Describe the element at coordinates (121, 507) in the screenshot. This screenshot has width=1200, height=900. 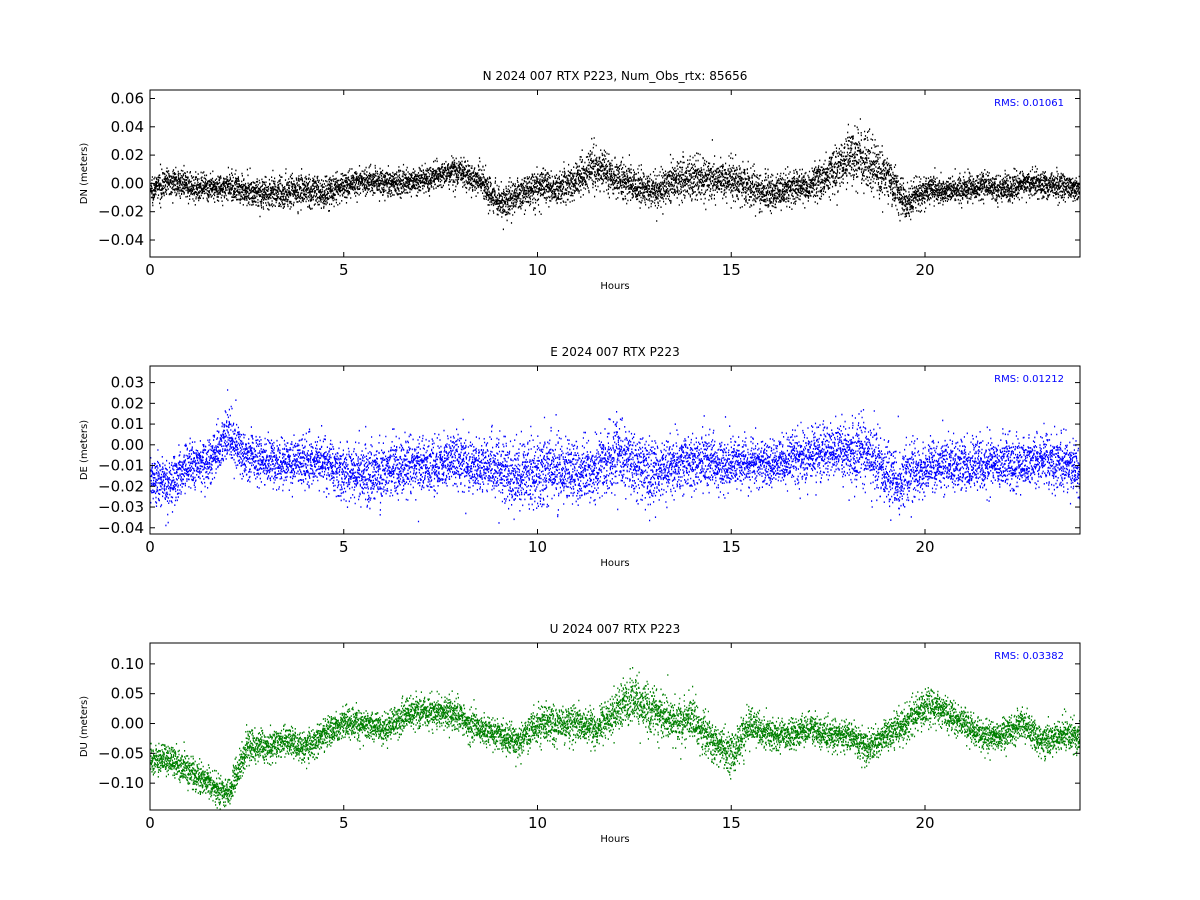
I see `y-tick-label: −0.03` at that location.